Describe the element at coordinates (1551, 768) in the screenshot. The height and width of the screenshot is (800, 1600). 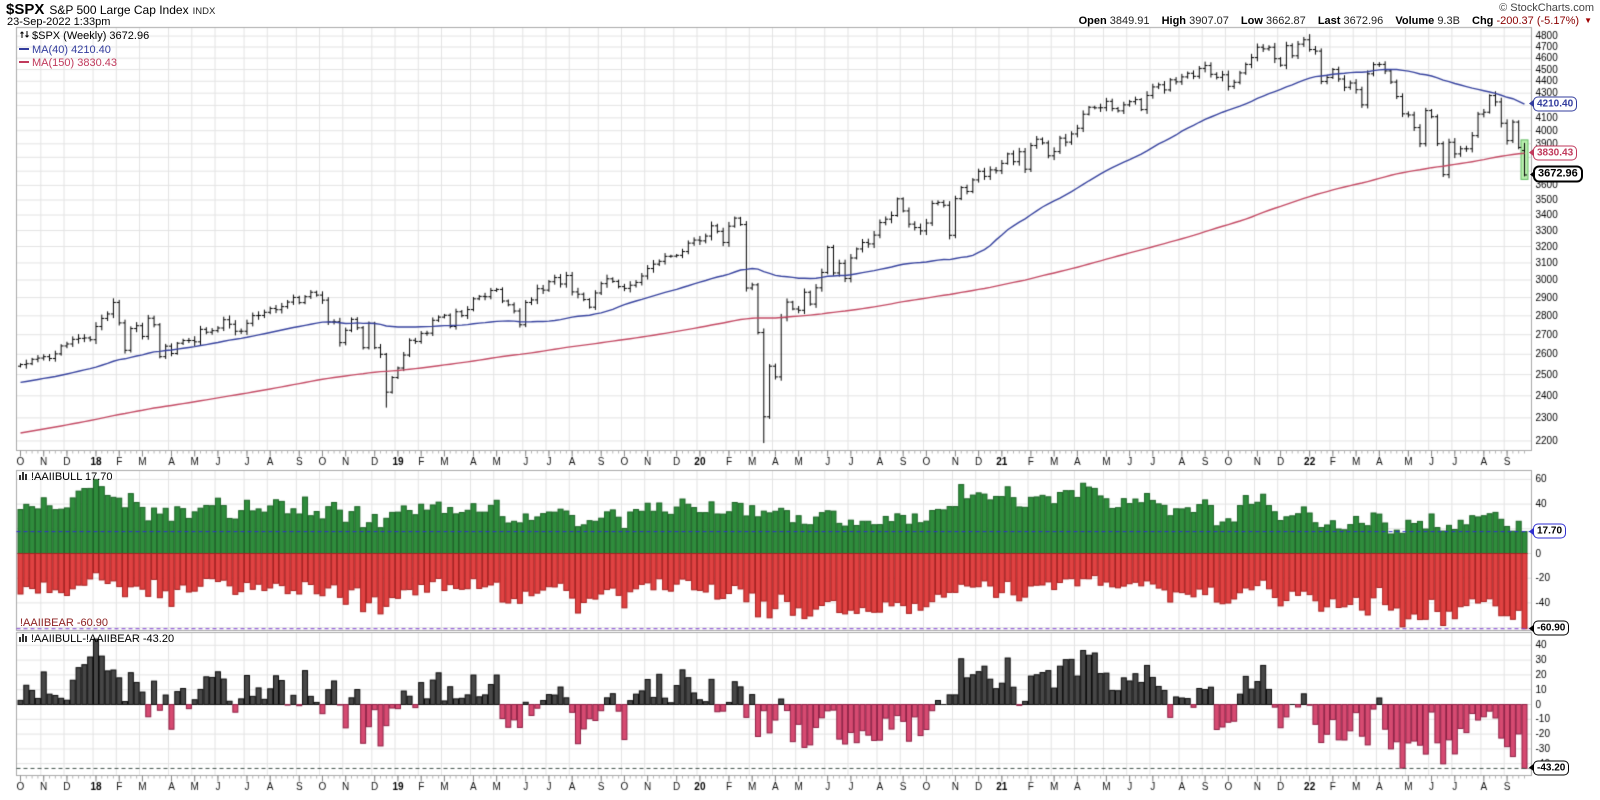
I see `co-spread: -43.20` at that location.